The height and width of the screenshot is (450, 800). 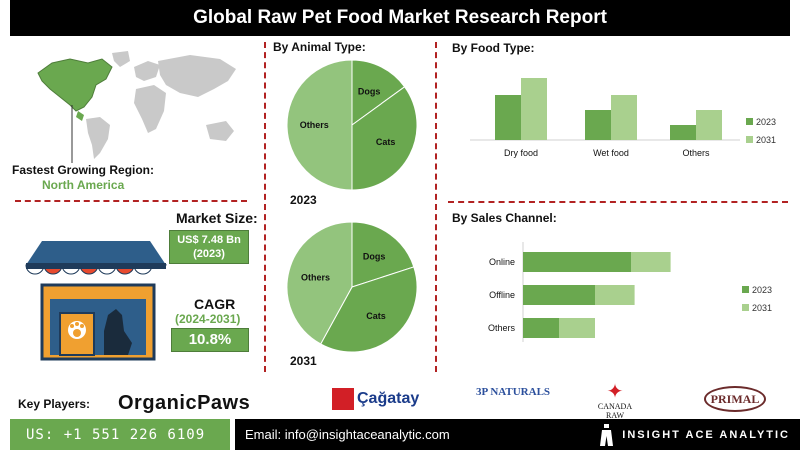 I want to click on canada-raw-logo: ✦ CANADA RAW, so click(x=615, y=401).